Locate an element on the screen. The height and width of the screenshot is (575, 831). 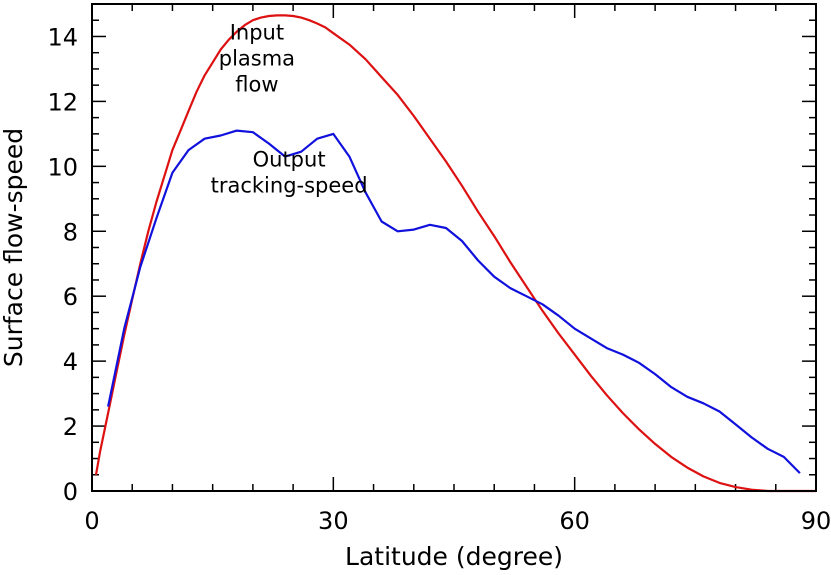
annotations: Input plasma flow Output tracking-speed is located at coordinates (289, 109).